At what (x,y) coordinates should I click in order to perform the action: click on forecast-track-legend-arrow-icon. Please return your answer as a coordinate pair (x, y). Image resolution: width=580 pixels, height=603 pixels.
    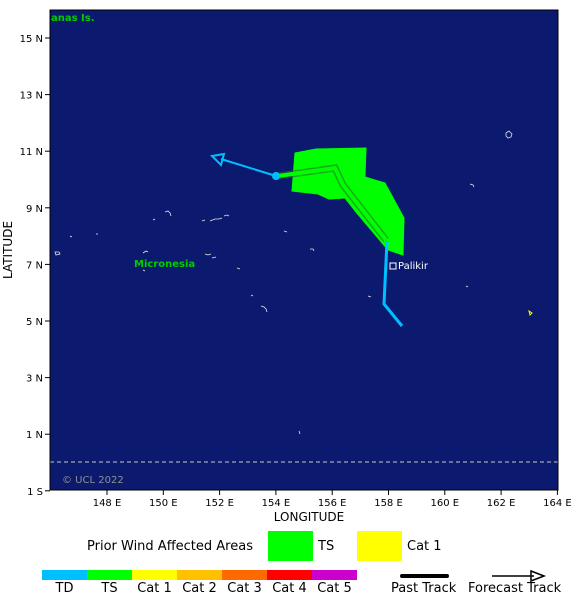
    Looking at the image, I should click on (538, 576).